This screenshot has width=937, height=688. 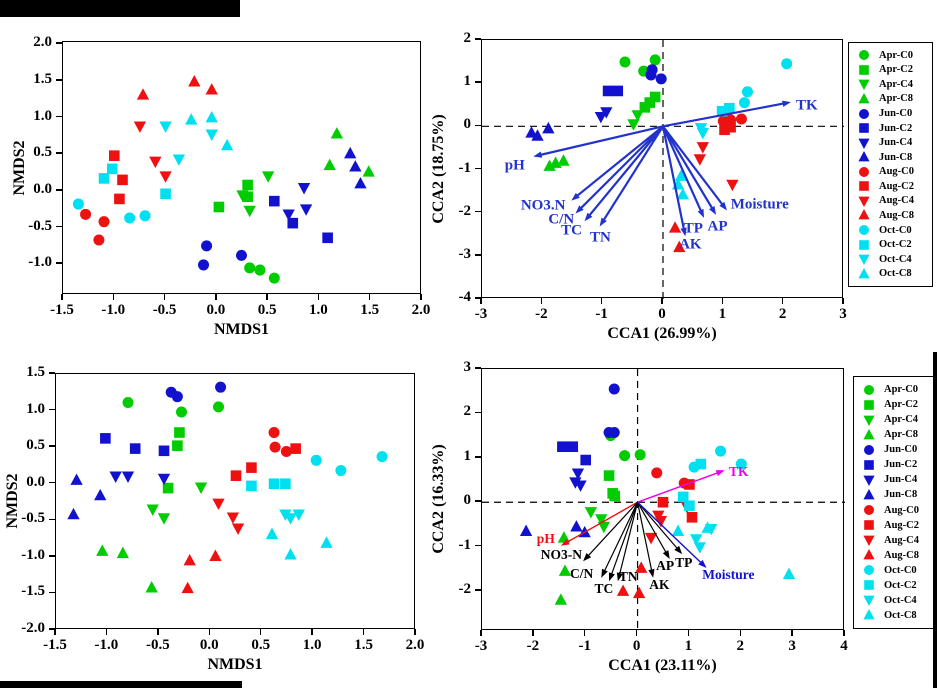 I want to click on y-tick-label: -0.5, so click(x=33, y=518).